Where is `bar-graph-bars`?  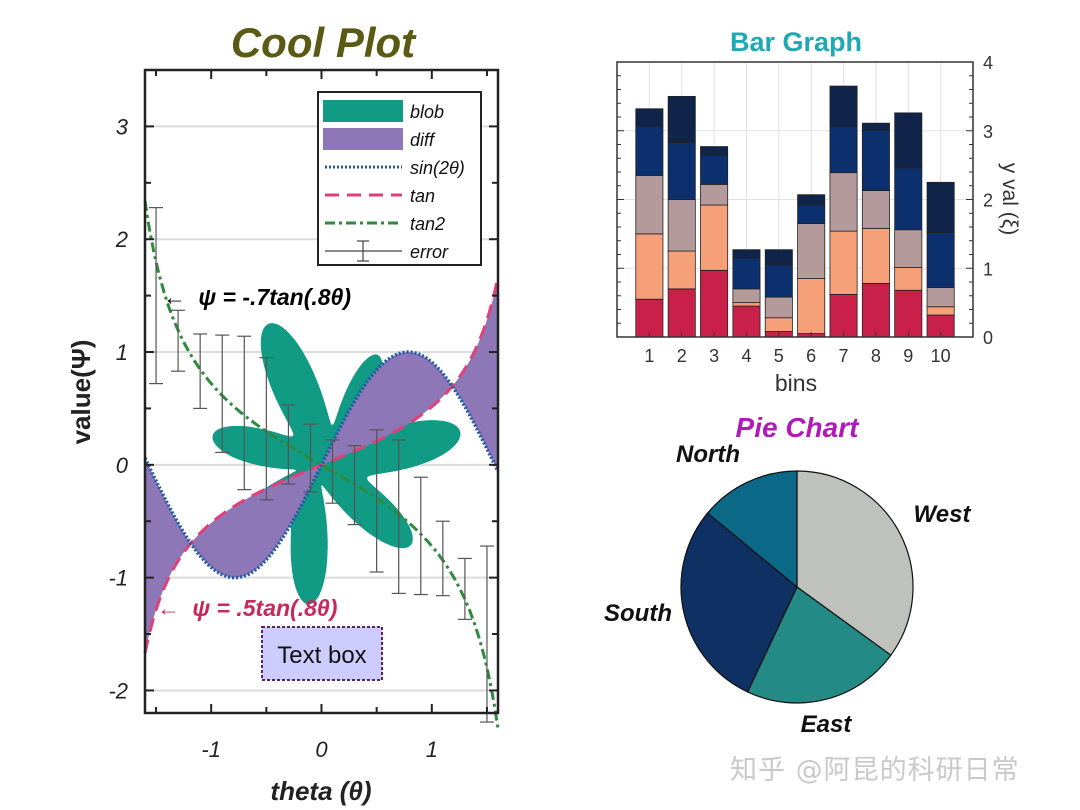 bar-graph-bars is located at coordinates (795, 211).